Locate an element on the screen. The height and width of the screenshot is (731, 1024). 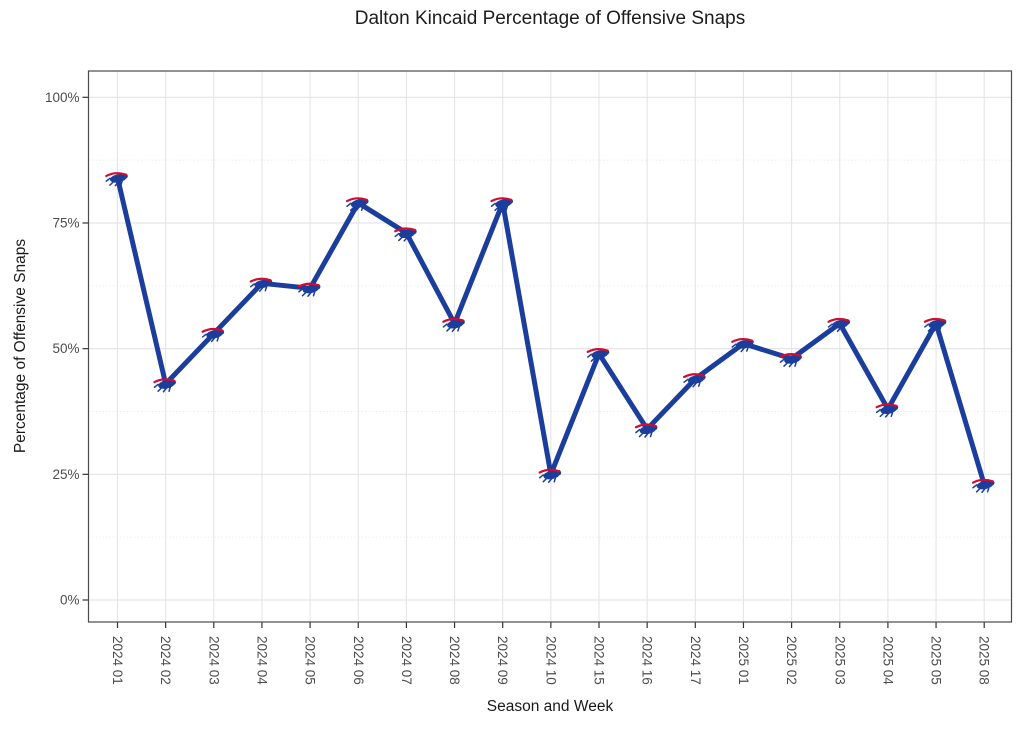
x-tick-label: 2024 10 is located at coordinates (550, 660).